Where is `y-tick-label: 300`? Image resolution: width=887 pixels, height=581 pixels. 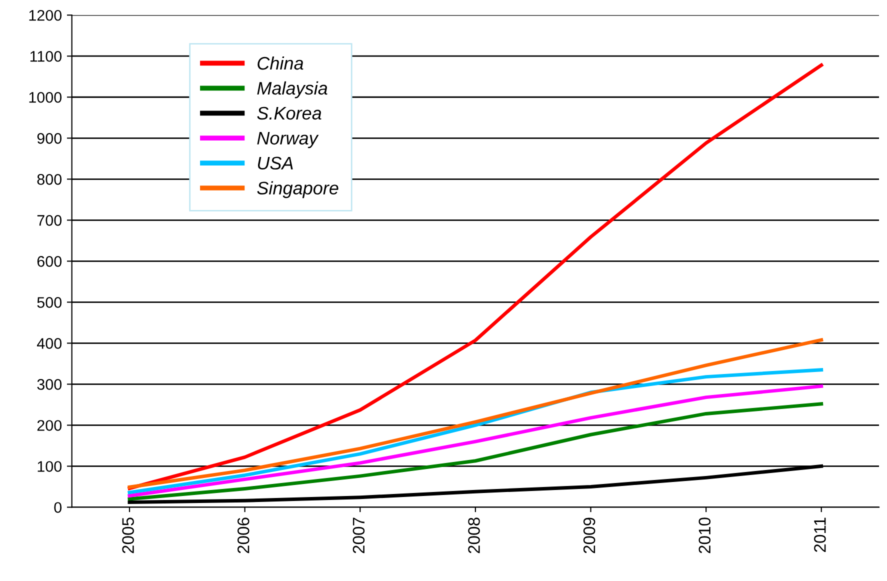
y-tick-label: 300 is located at coordinates (49, 384).